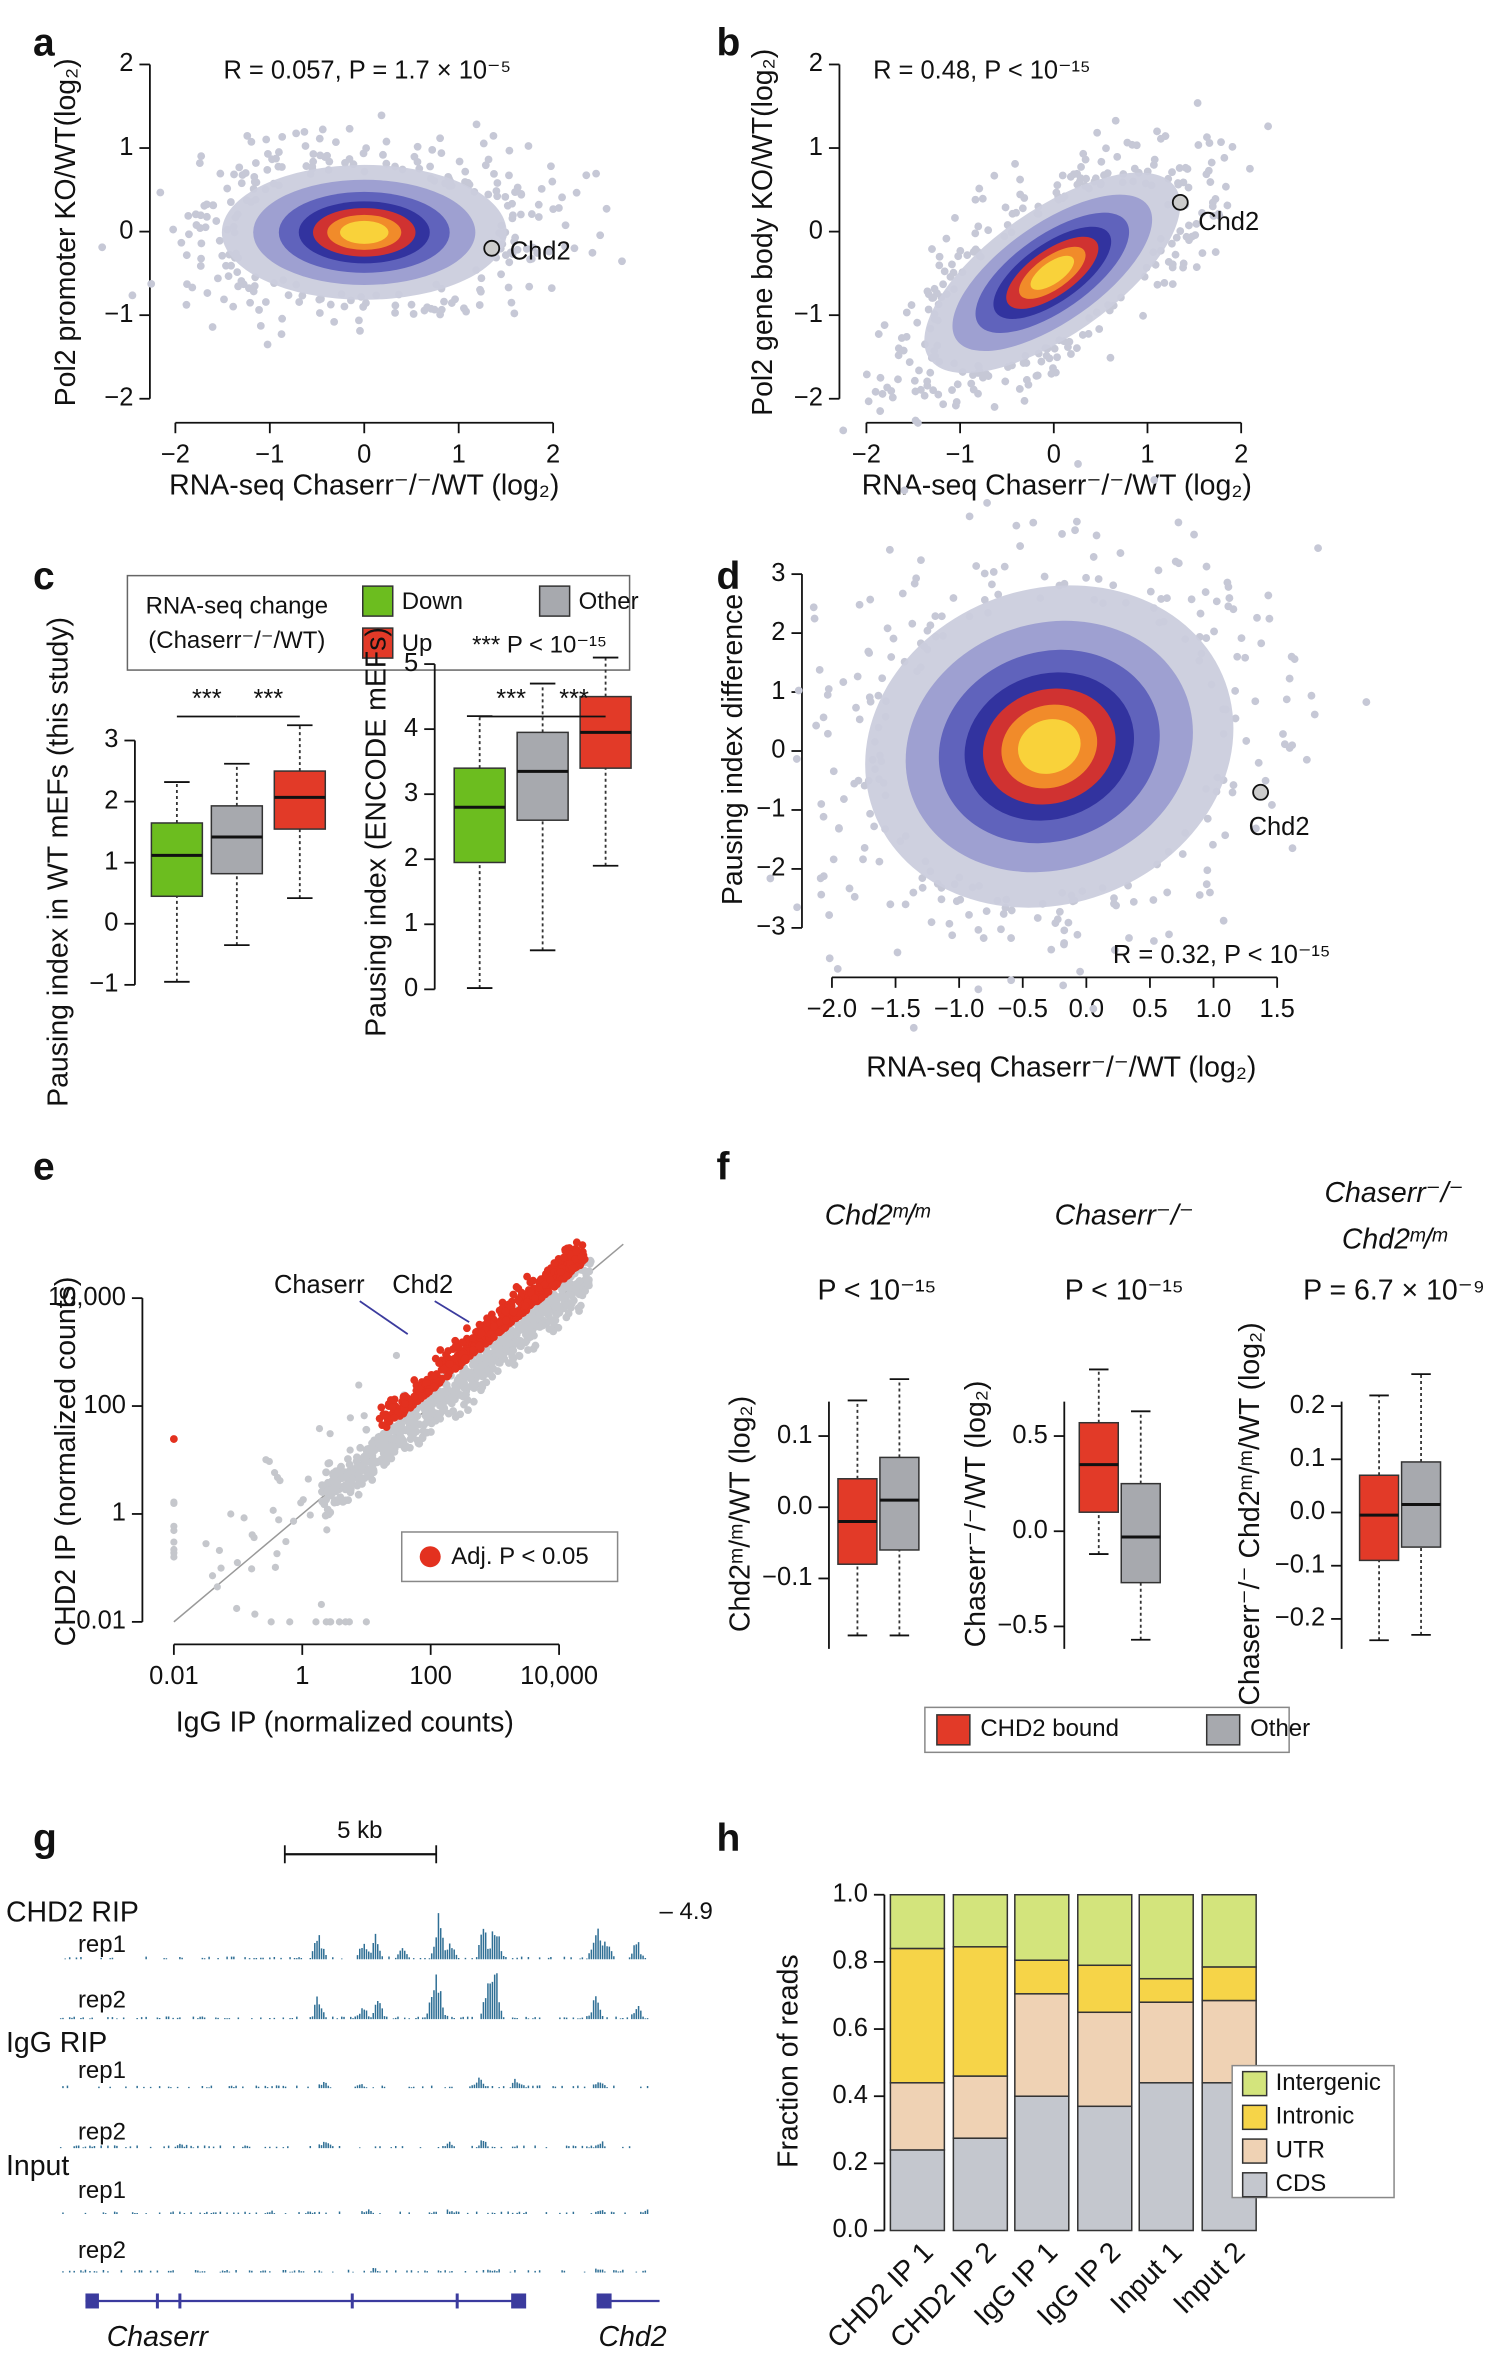  Describe the element at coordinates (364, 232) in the screenshot. I see `density-level` at that location.